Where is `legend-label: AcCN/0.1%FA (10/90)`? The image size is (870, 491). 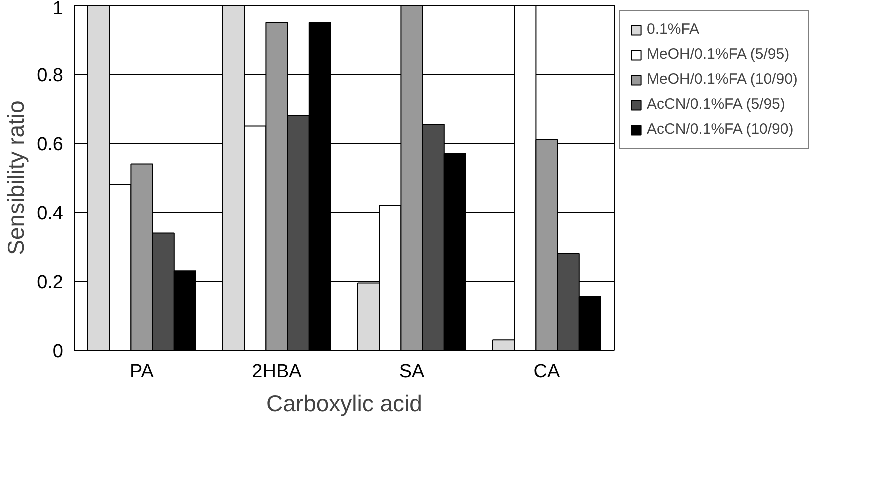 legend-label: AcCN/0.1%FA (10/90) is located at coordinates (720, 129).